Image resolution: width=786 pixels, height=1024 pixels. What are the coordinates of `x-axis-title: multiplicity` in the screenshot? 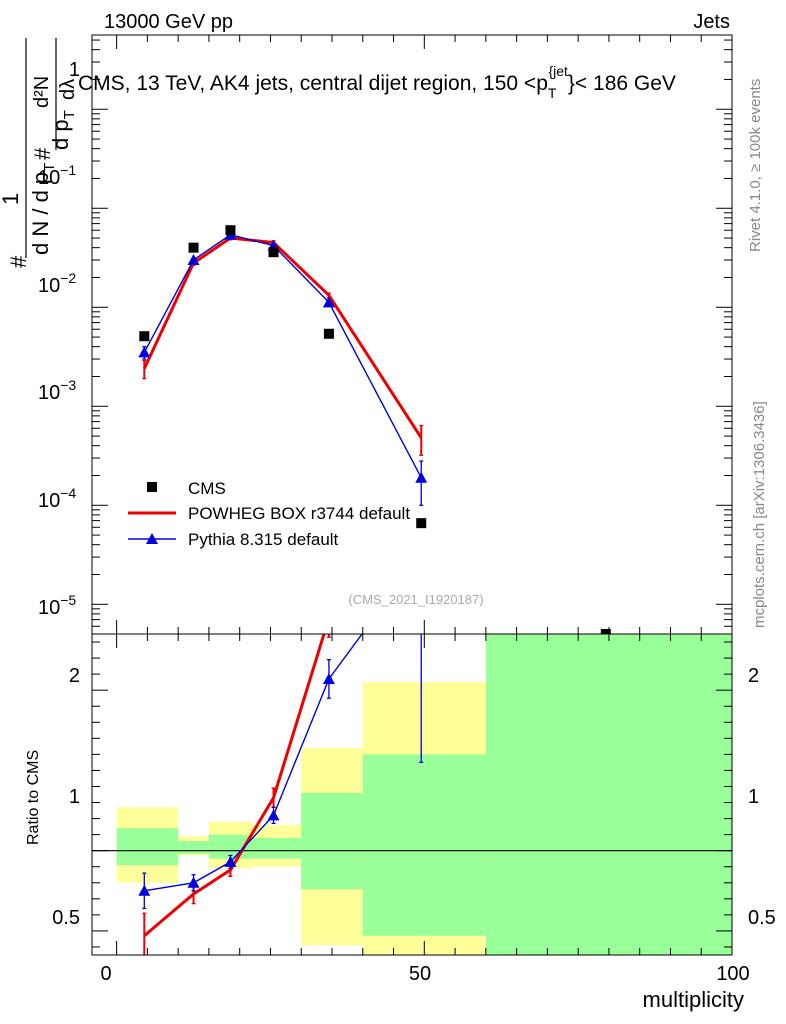 It's located at (693, 999).